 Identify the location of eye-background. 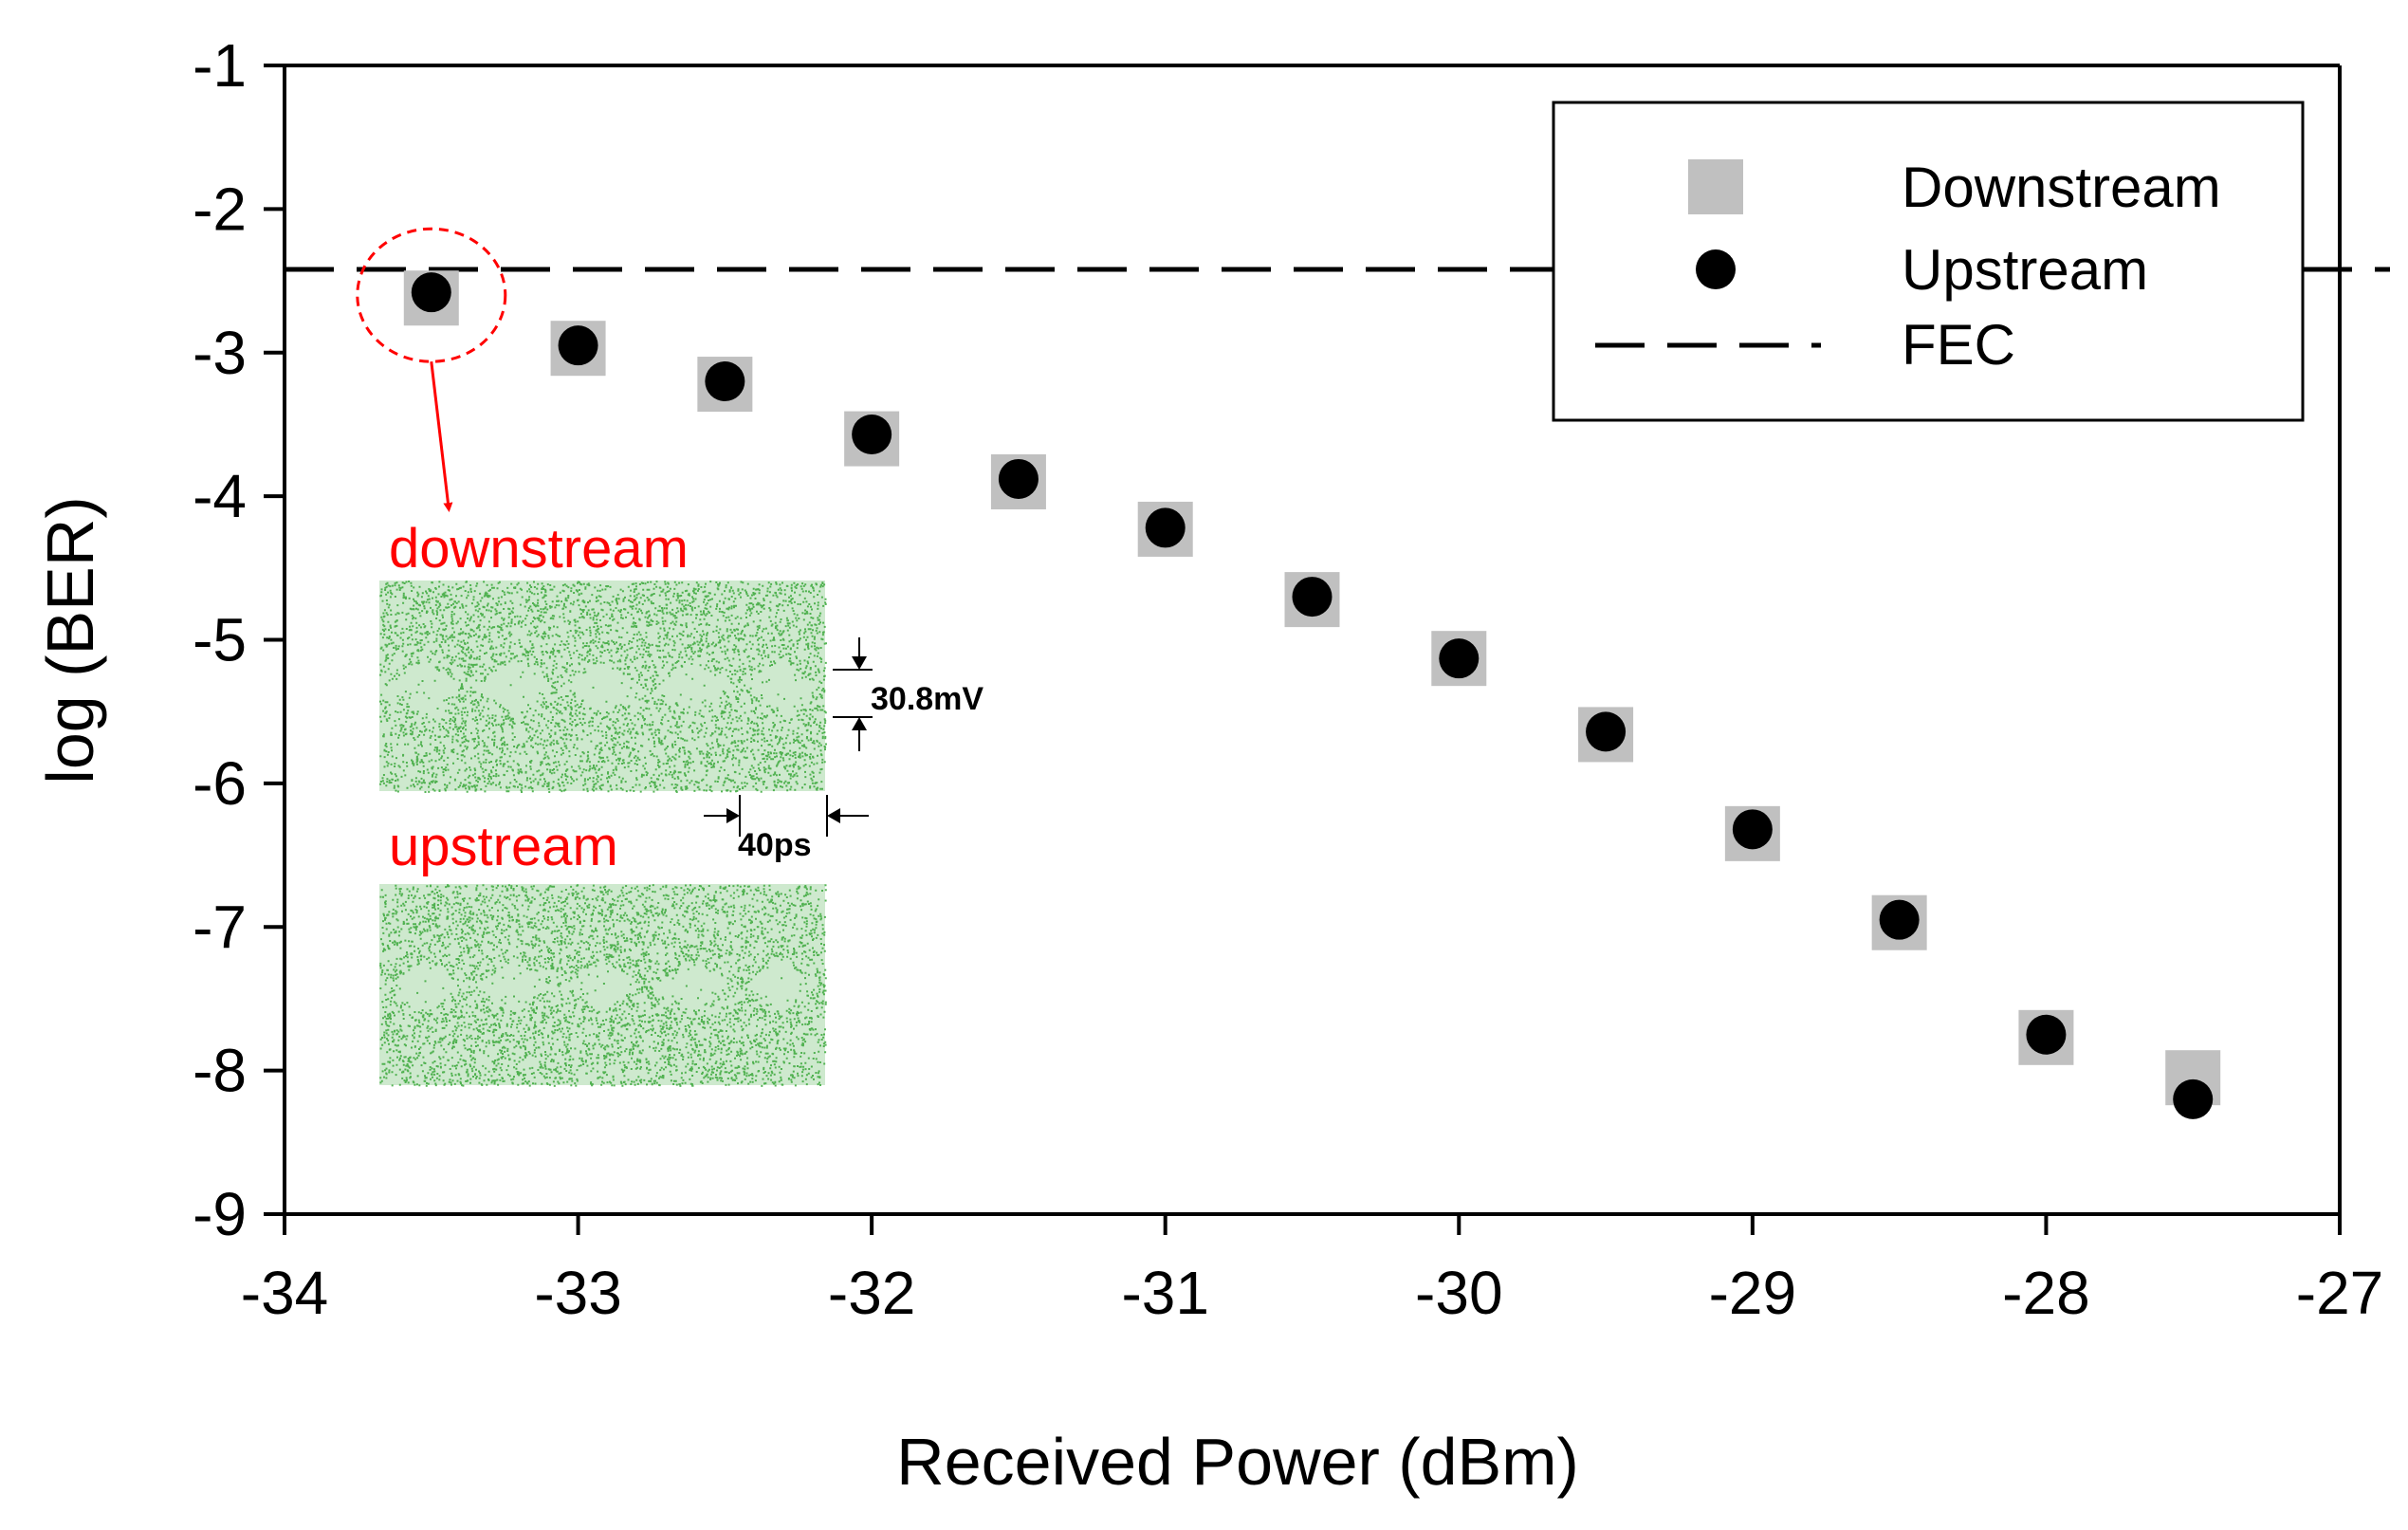
(602, 984).